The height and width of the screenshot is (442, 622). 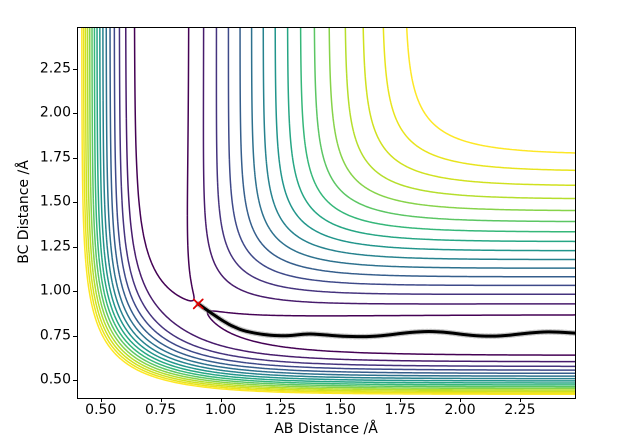 I want to click on y-axis-label: BC Distance /Å, so click(x=24, y=212).